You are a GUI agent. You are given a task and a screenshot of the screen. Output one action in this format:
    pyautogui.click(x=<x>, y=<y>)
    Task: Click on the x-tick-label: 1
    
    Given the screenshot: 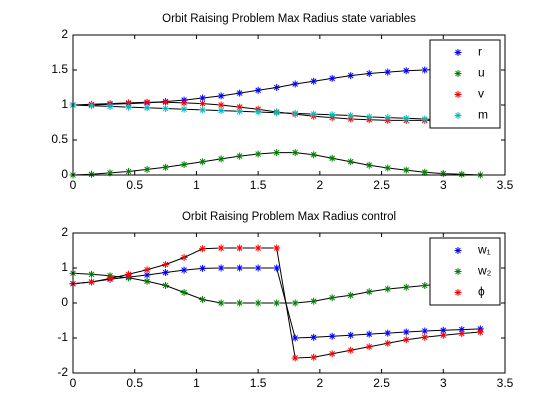 What is the action you would take?
    pyautogui.click(x=196, y=185)
    